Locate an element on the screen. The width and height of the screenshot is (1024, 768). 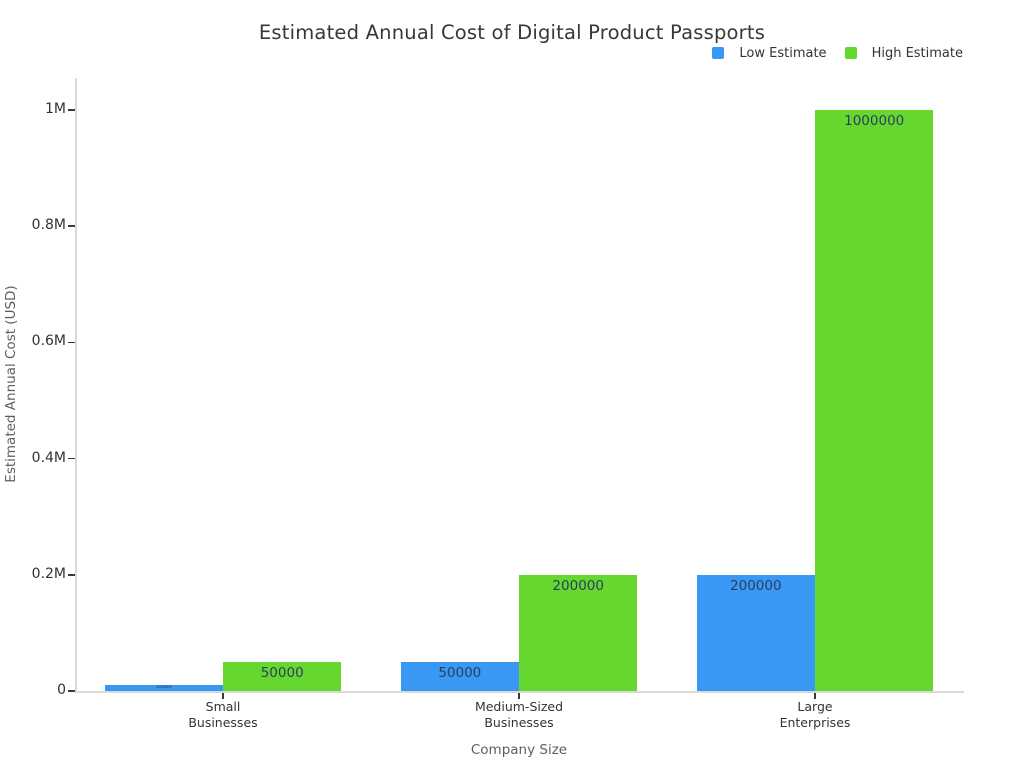
bar-low-estimate-medium-sized-businesses: 50000 is located at coordinates (459, 676).